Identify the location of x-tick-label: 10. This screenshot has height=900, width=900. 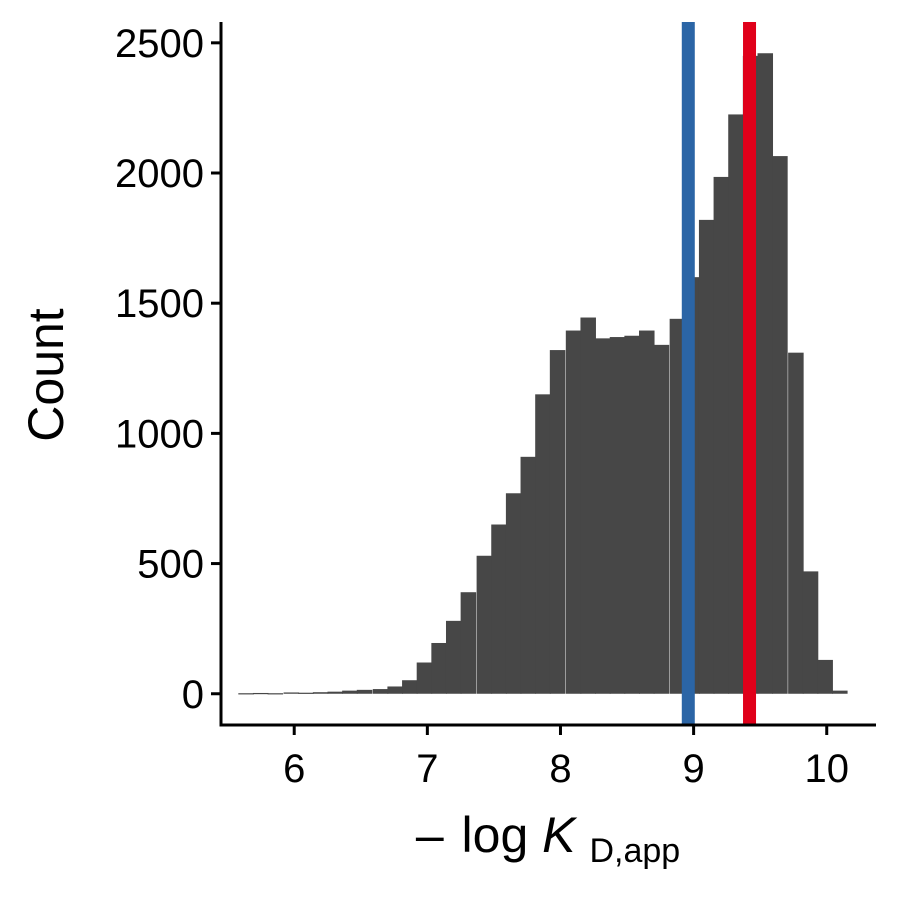
(826, 769).